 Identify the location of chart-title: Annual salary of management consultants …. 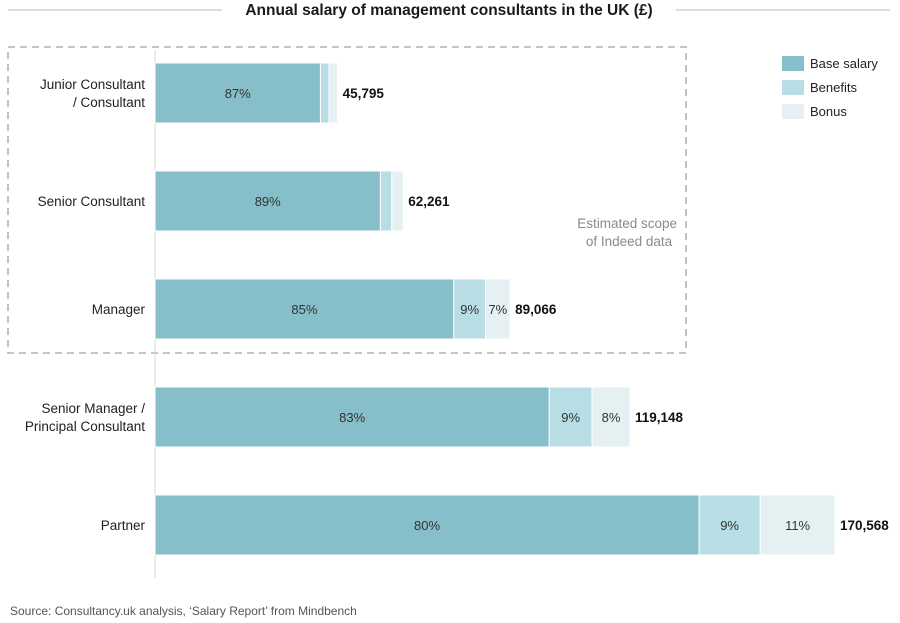
(448, 10).